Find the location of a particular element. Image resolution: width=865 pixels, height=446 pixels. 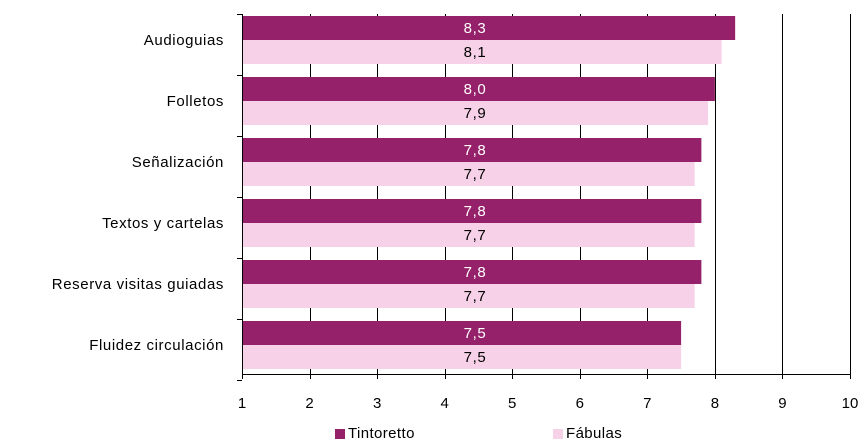

category-label: Audioguias is located at coordinates (184, 40).